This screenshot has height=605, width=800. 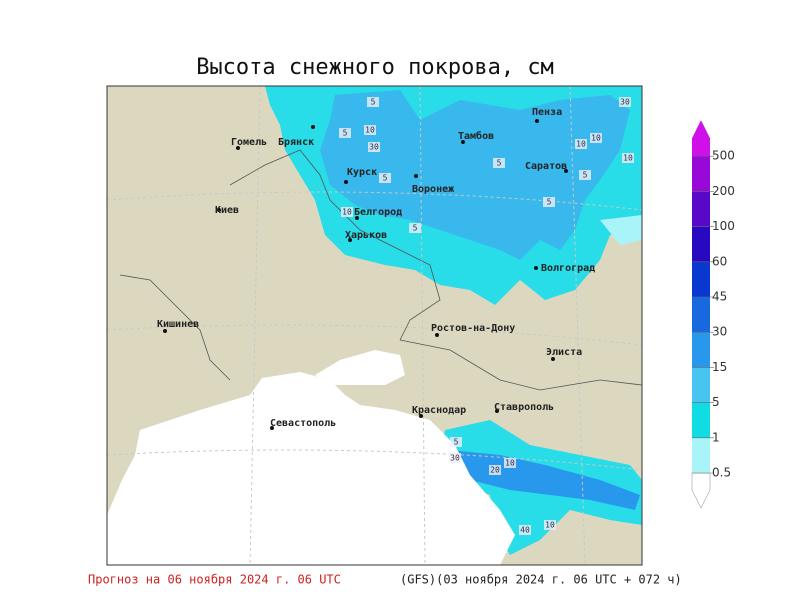 I want to click on city-label: Брянск, so click(x=296, y=142).